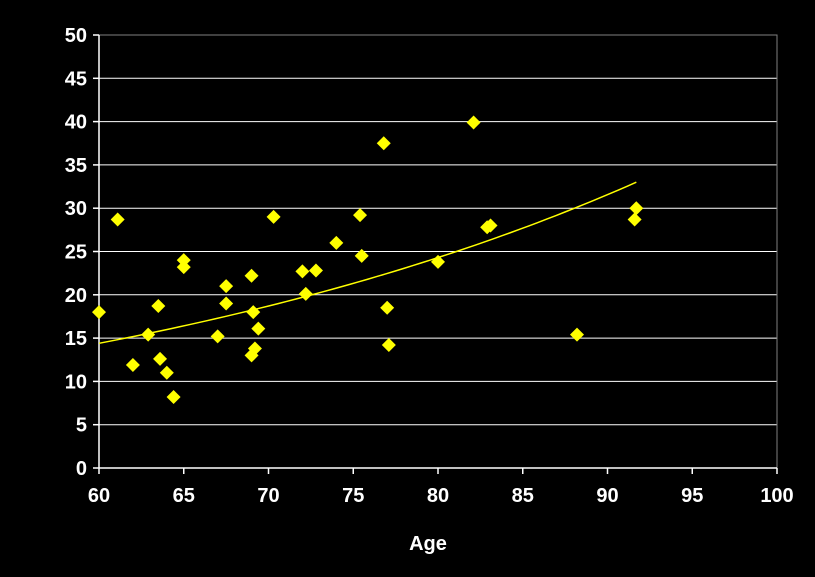  I want to click on x-tick-label-70: 70, so click(268, 496).